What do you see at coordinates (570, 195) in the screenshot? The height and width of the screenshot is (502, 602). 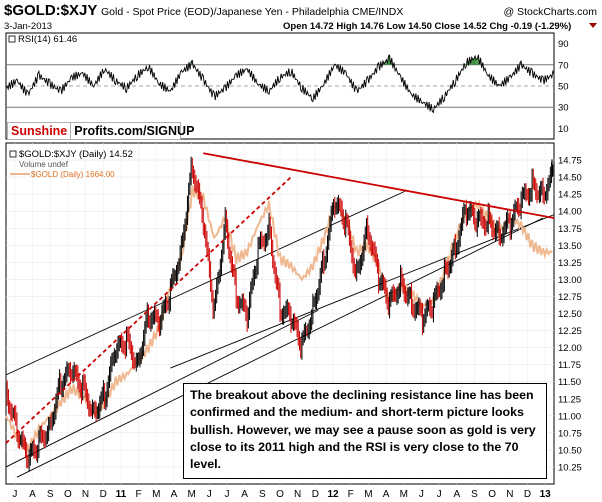 I see `price-tick-label: 14.25` at bounding box center [570, 195].